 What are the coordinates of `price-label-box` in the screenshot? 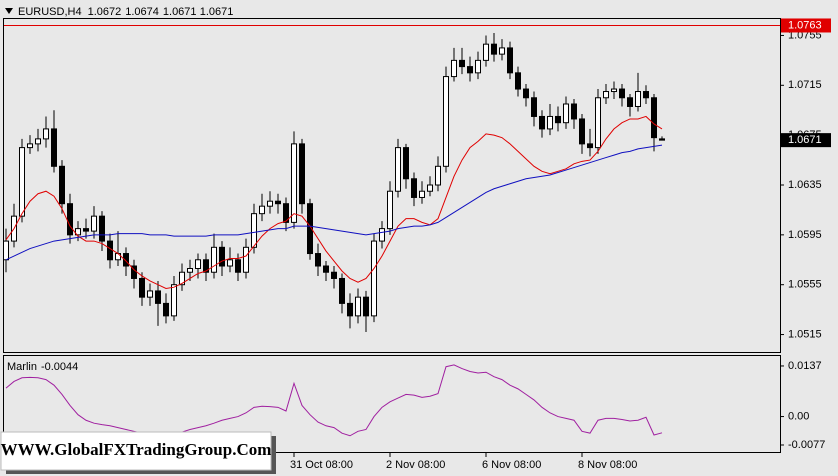 It's located at (806, 140).